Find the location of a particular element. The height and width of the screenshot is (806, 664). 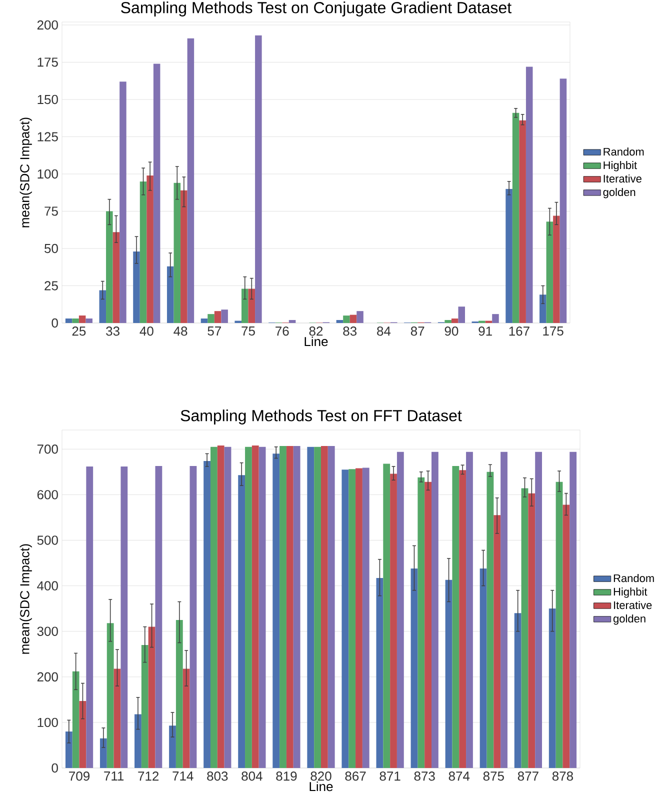

x-tick-label: 874 is located at coordinates (459, 776).